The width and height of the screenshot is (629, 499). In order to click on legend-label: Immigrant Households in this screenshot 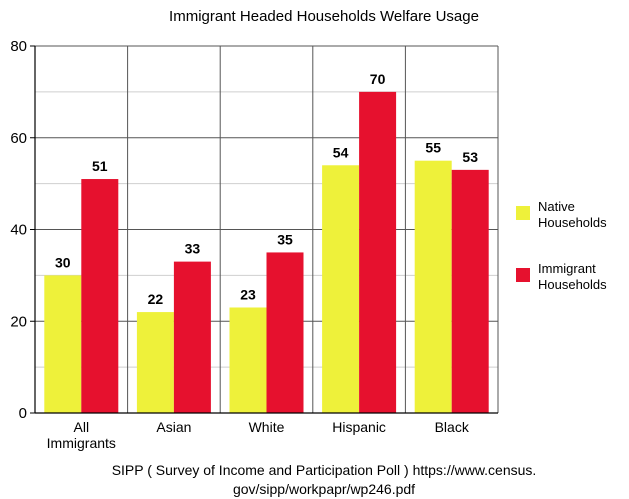, I will do `click(572, 276)`.